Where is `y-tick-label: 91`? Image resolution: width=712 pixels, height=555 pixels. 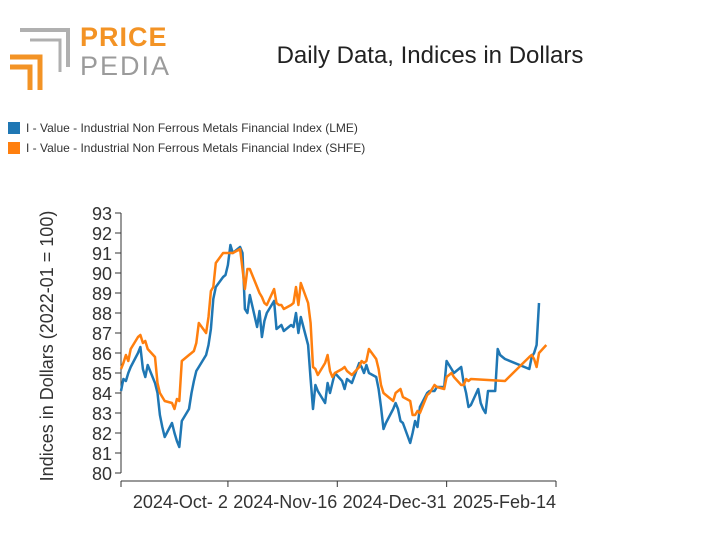
y-tick-label: 91 is located at coordinates (102, 254).